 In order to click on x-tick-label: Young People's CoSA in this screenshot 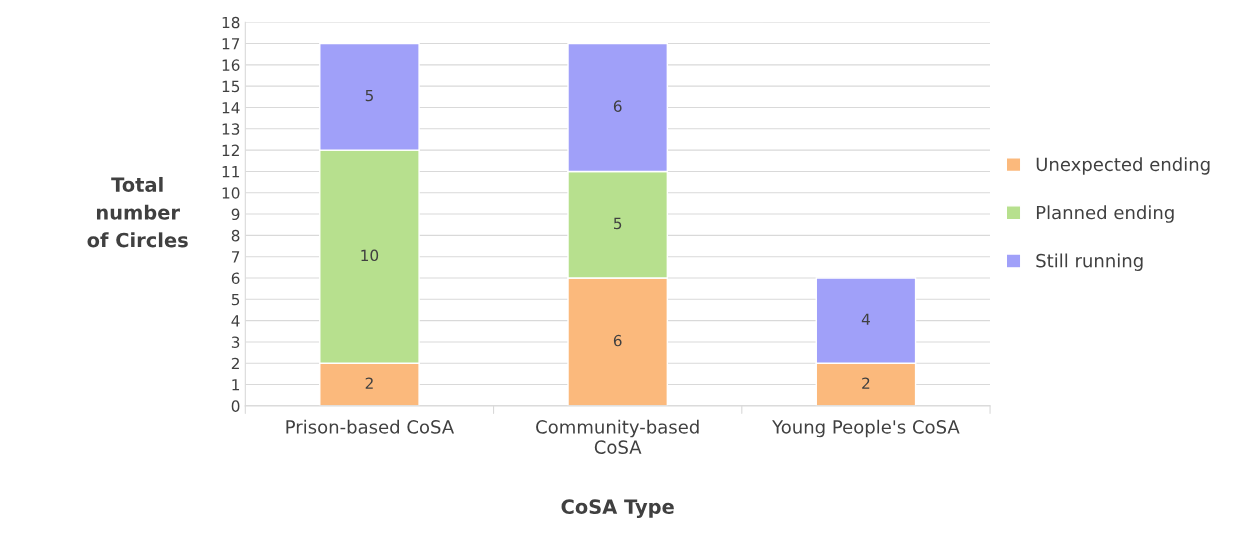, I will do `click(866, 428)`.